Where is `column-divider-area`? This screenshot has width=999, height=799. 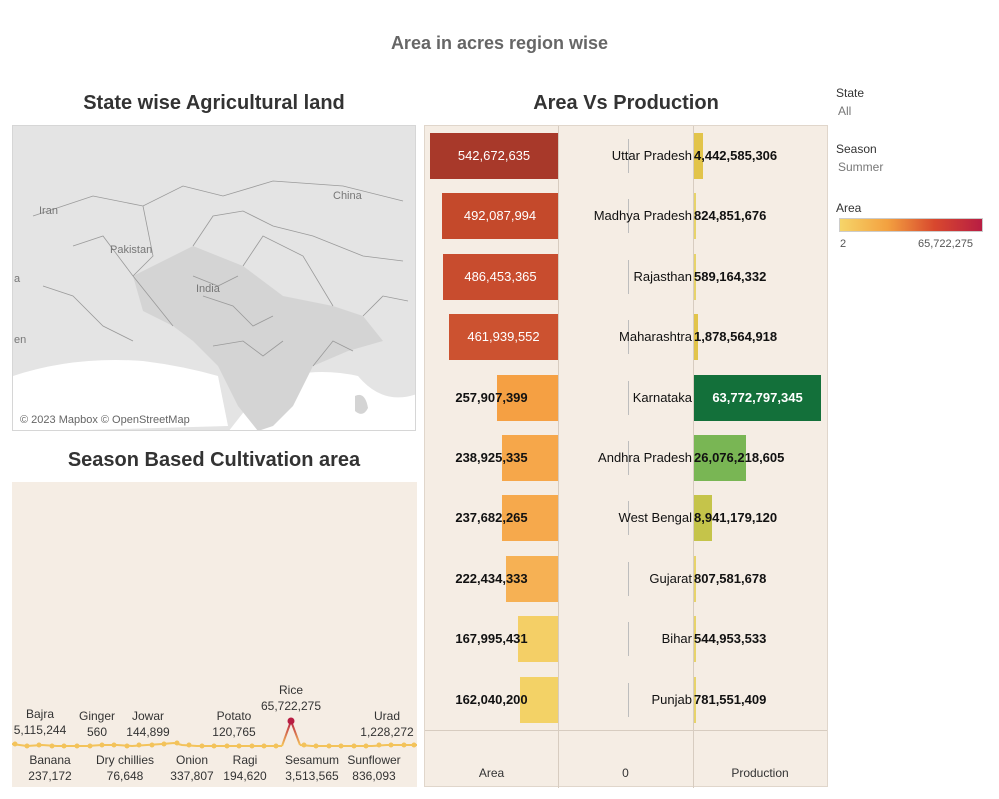 column-divider-area is located at coordinates (558, 457).